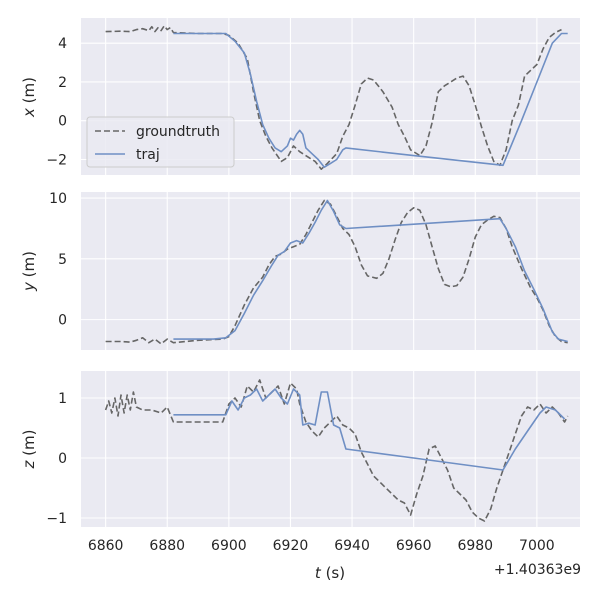 Image resolution: width=600 pixels, height=600 pixels. What do you see at coordinates (62, 399) in the screenshot?
I see `y-tick-label: 1` at bounding box center [62, 399].